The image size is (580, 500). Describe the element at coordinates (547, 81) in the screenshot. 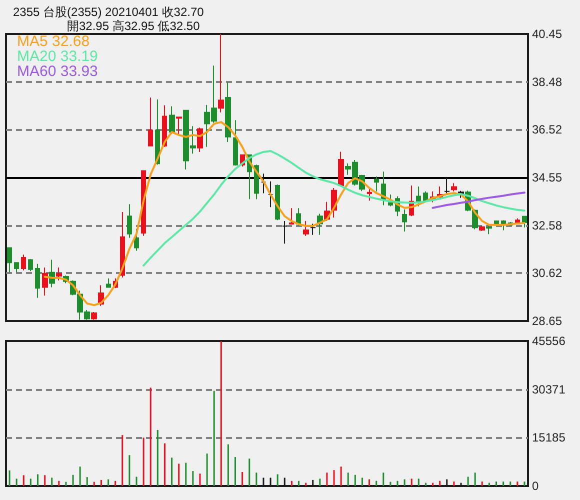

I see `y-tick-label: 38.48` at that location.